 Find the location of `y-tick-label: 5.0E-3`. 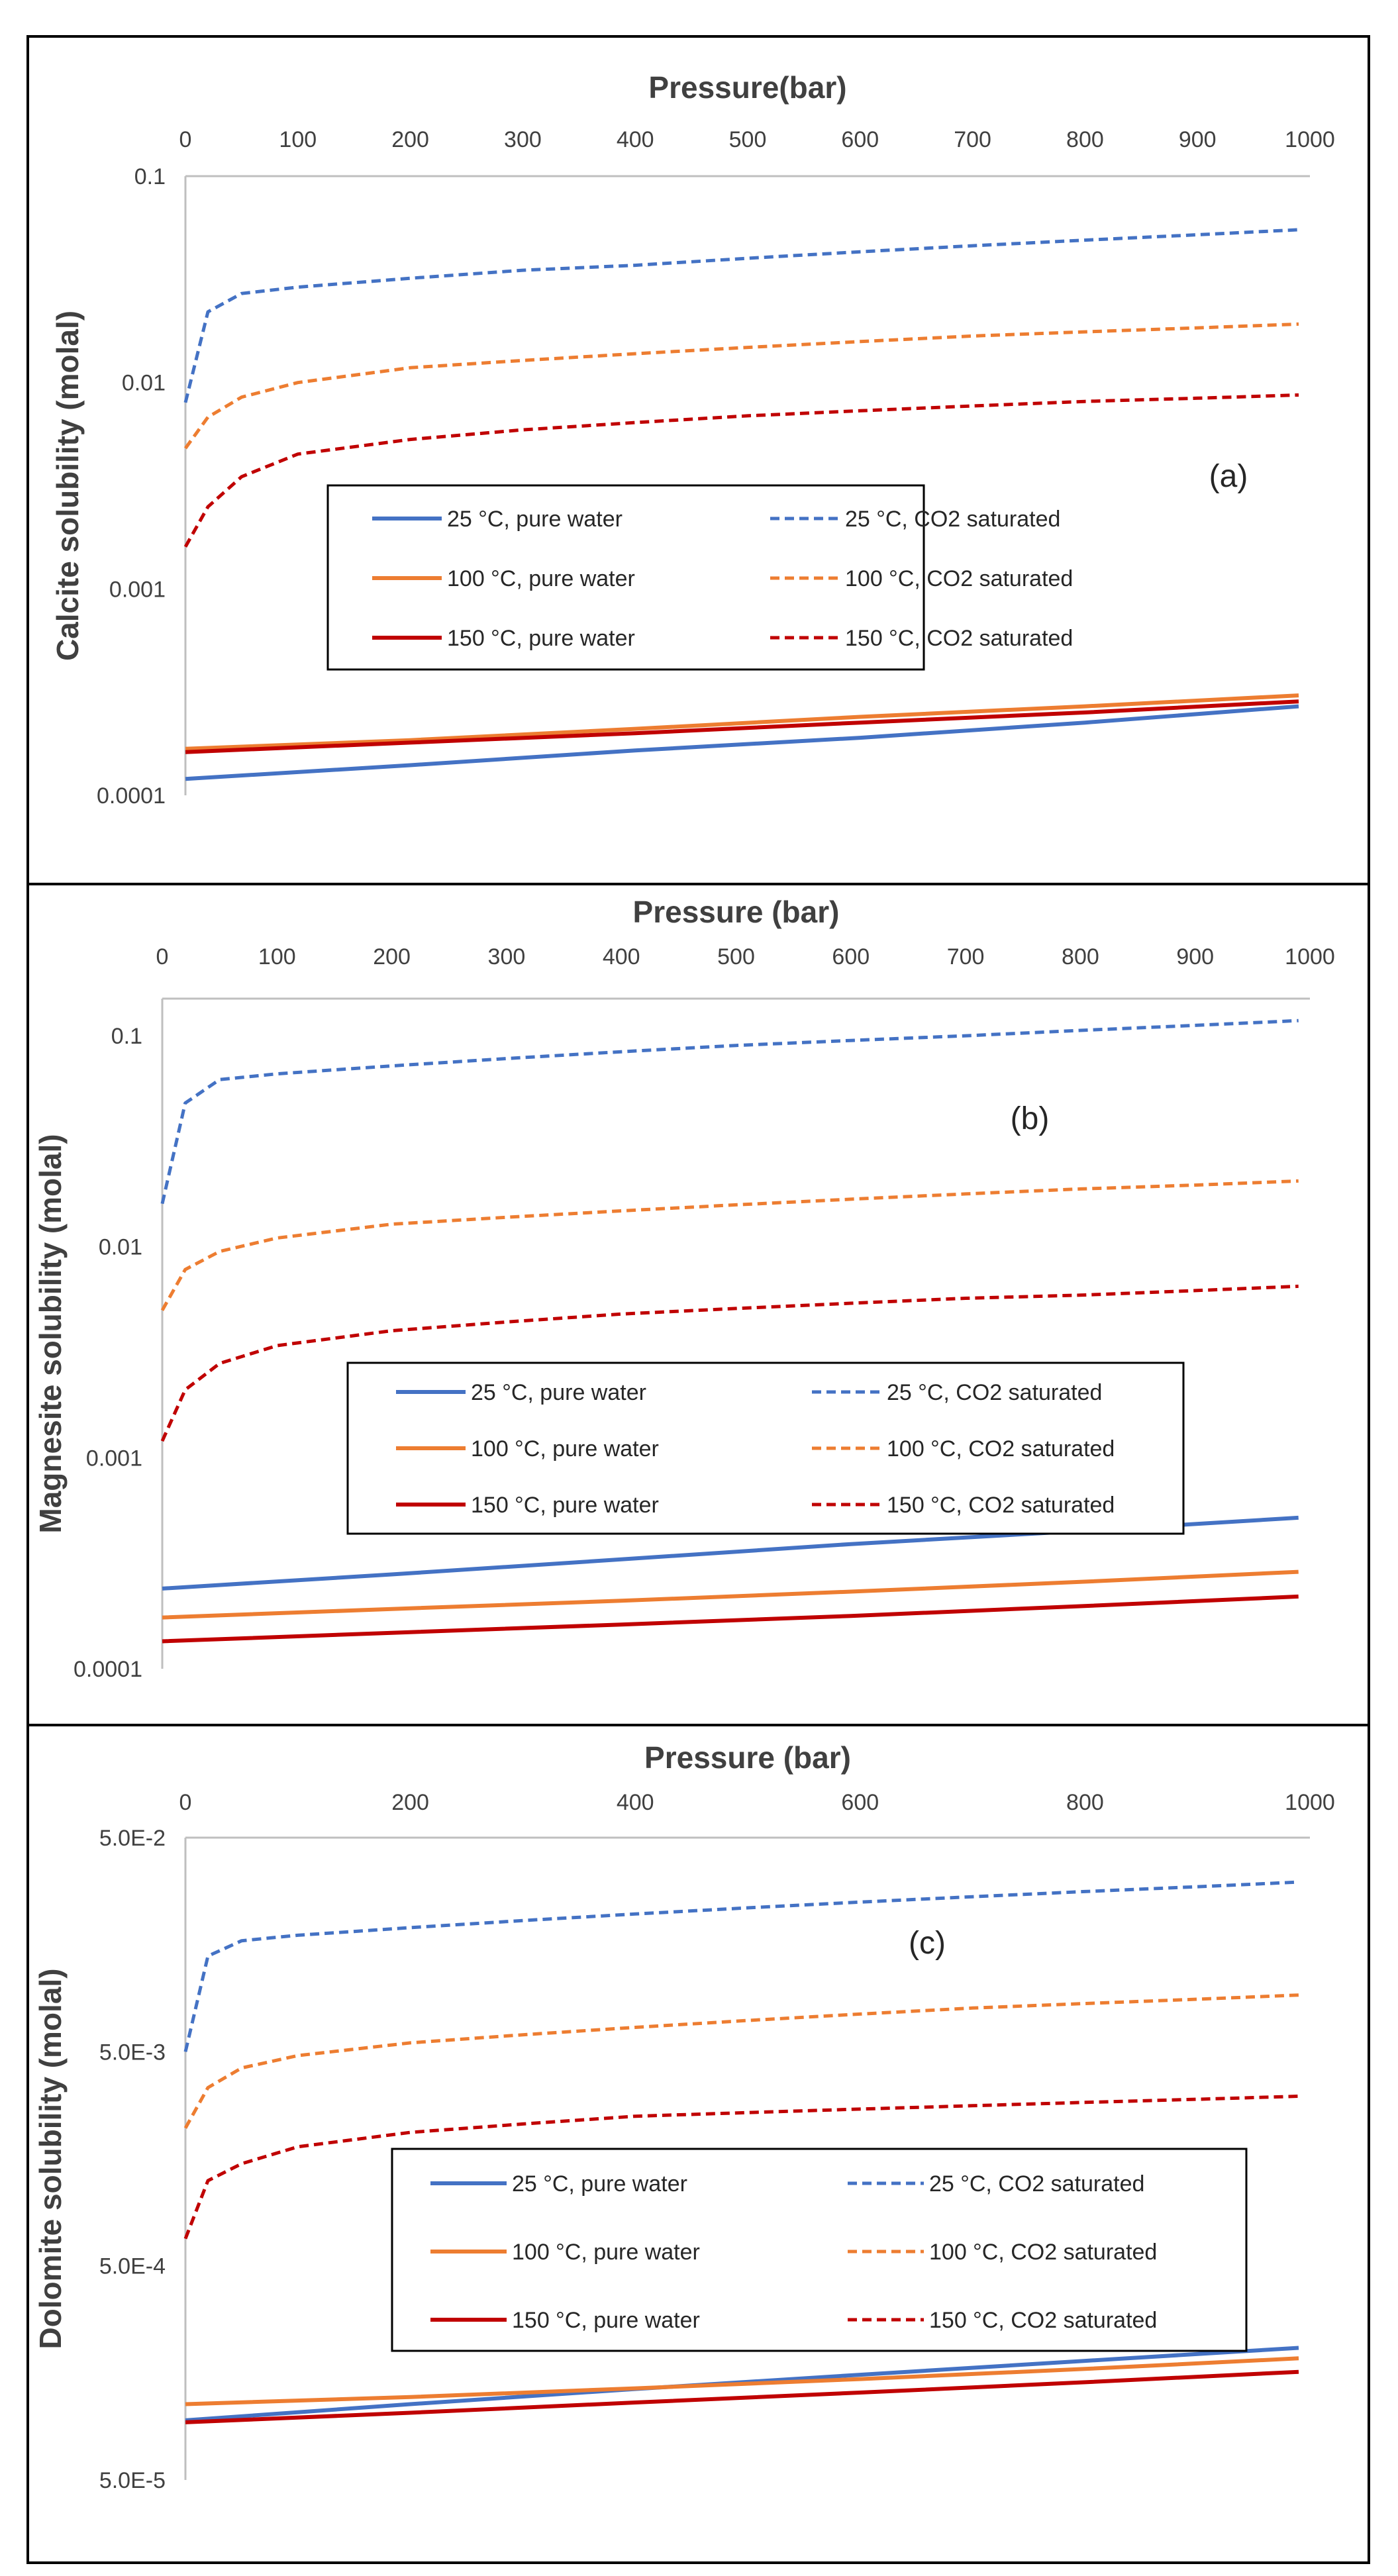

y-tick-label: 5.0E-3 is located at coordinates (132, 2052).